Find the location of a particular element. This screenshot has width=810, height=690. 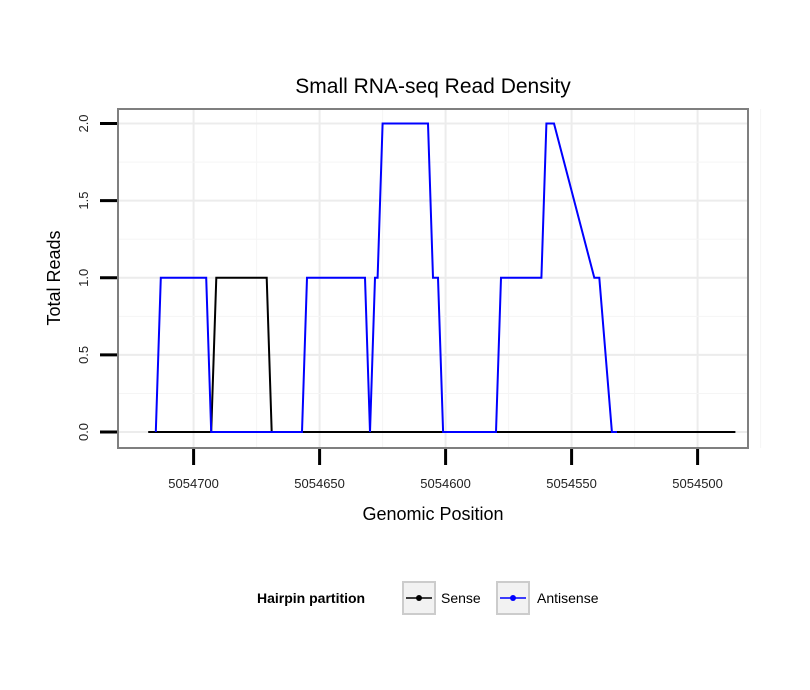

legend-item-antisense: Antisense is located at coordinates (547, 598).